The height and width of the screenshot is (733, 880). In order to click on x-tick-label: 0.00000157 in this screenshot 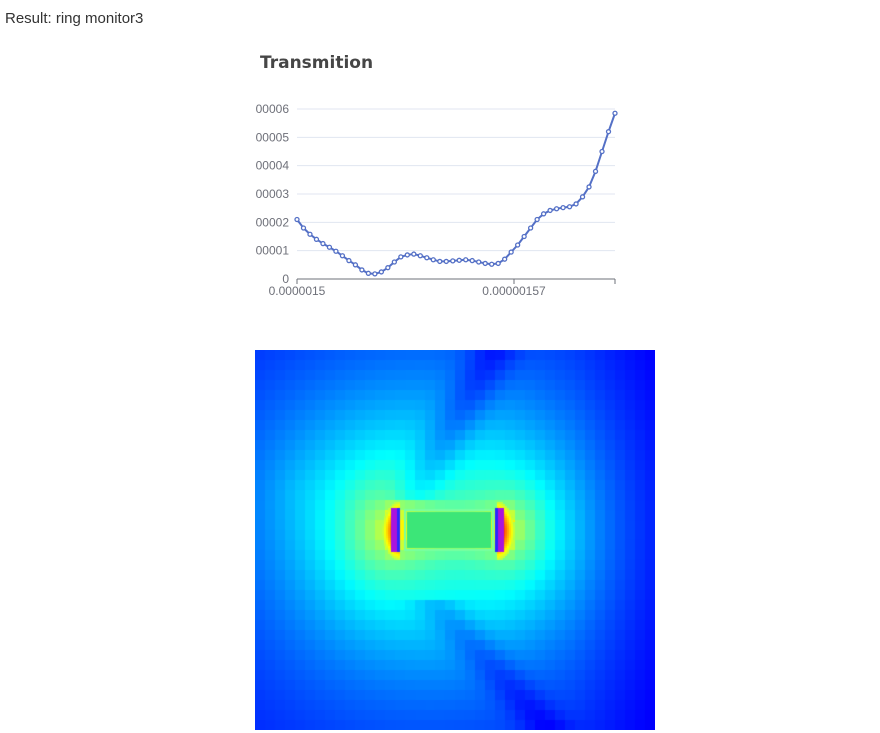, I will do `click(514, 291)`.